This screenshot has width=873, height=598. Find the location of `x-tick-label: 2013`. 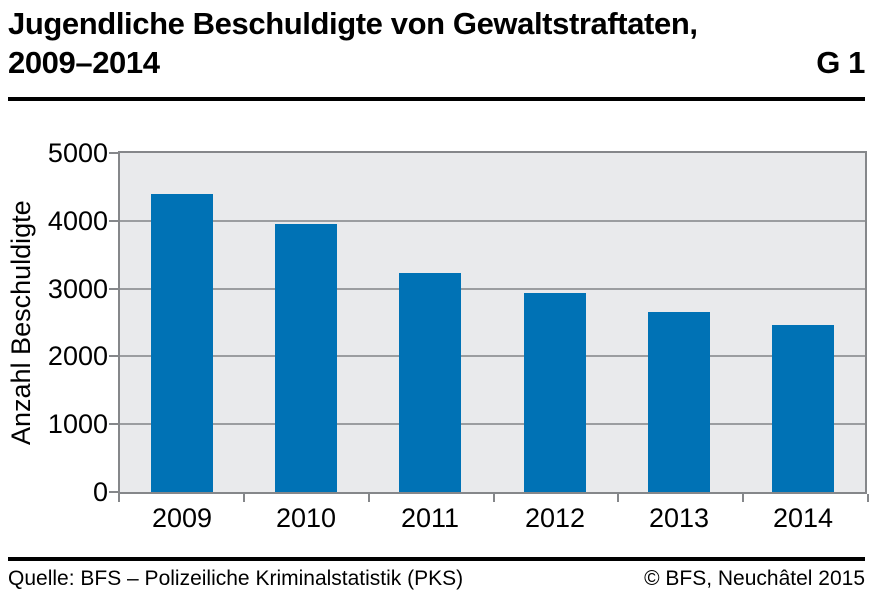

x-tick-label: 2013 is located at coordinates (679, 518).